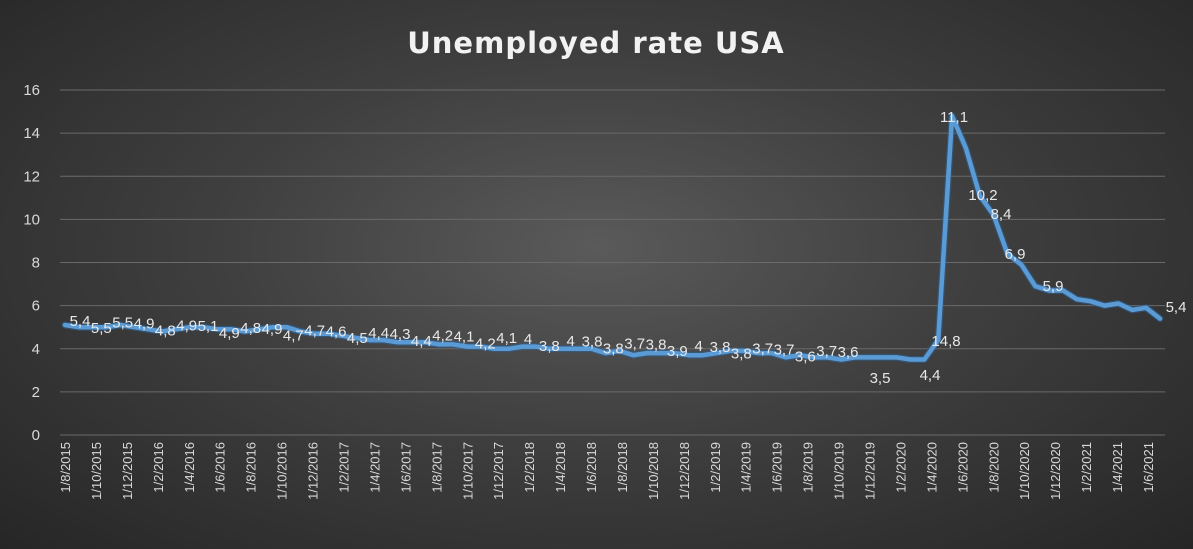 This screenshot has height=549, width=1193. I want to click on x-tick-label: 1/12/2020, so click(1055, 471).